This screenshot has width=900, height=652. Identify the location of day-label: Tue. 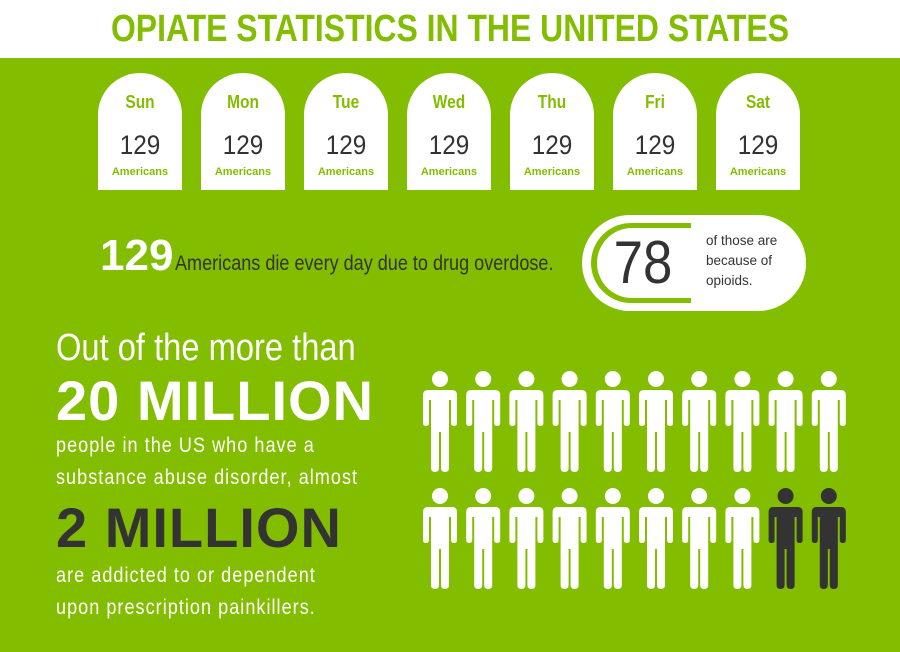
(346, 102).